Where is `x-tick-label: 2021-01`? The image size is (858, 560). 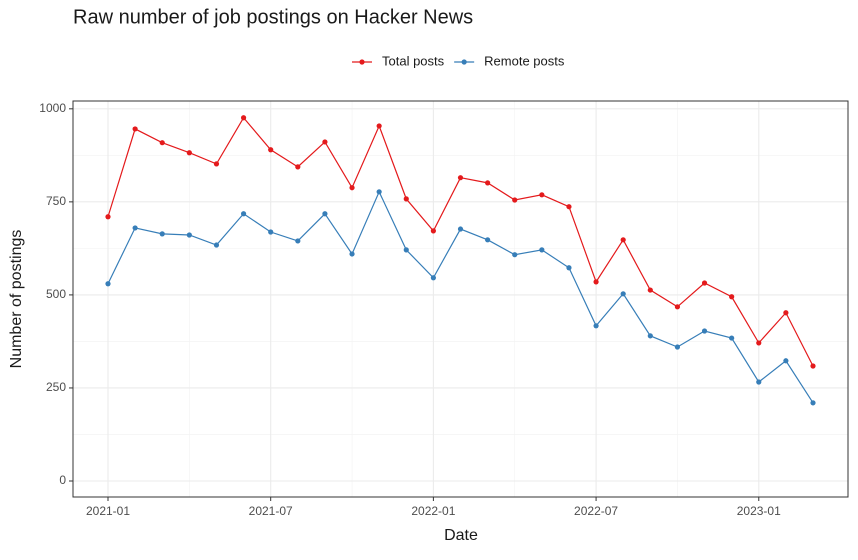
x-tick-label: 2021-01 is located at coordinates (108, 511).